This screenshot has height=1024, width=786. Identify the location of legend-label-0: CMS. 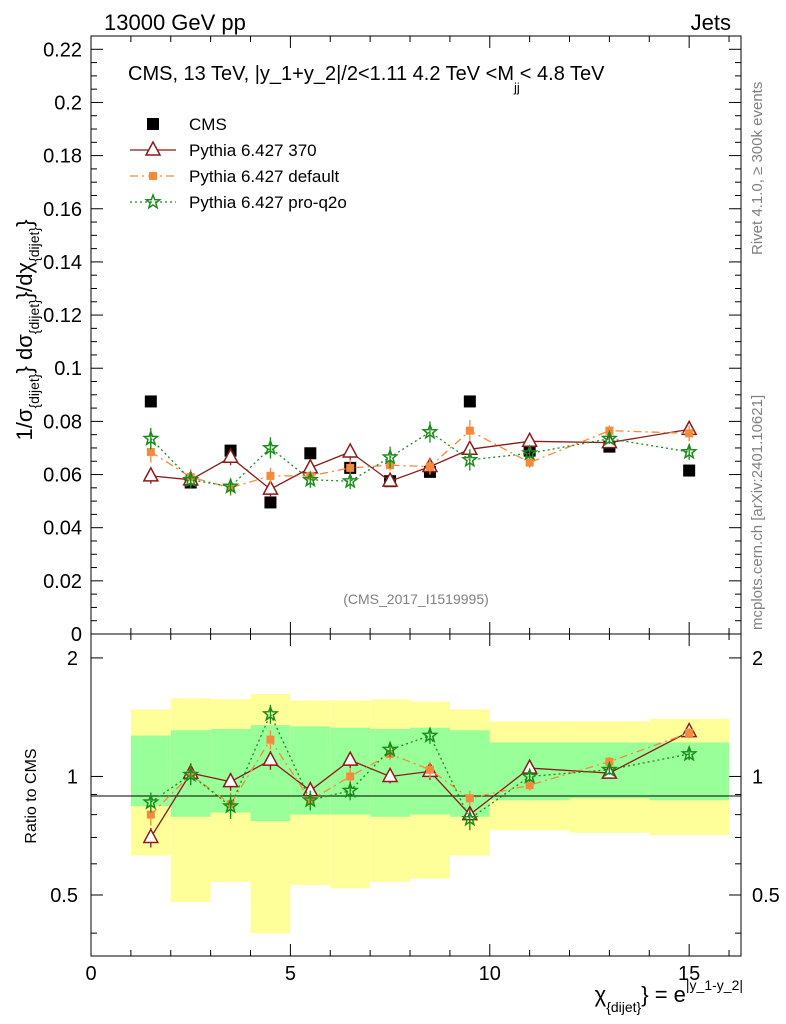
(208, 124).